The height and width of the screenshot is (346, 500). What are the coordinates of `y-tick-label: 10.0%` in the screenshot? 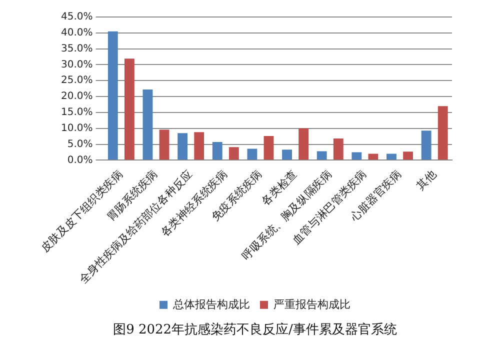 It's located at (76, 128).